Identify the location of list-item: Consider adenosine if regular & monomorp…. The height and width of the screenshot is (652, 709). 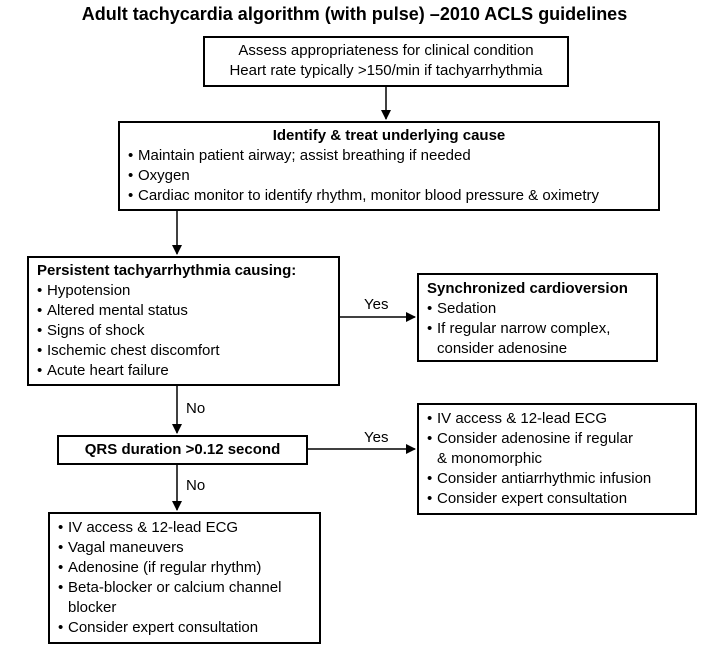
(561, 449).